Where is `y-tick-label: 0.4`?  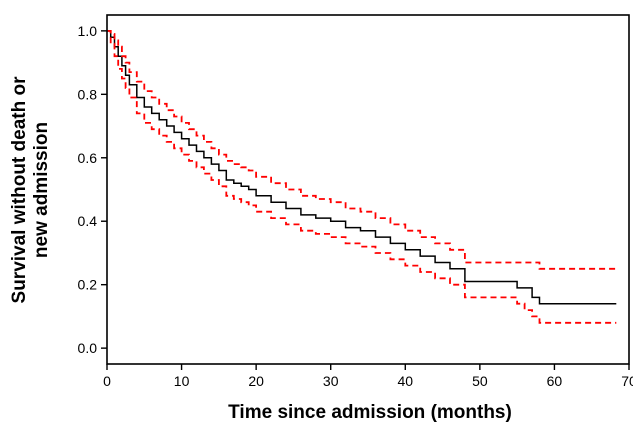
y-tick-label: 0.4 is located at coordinates (88, 221).